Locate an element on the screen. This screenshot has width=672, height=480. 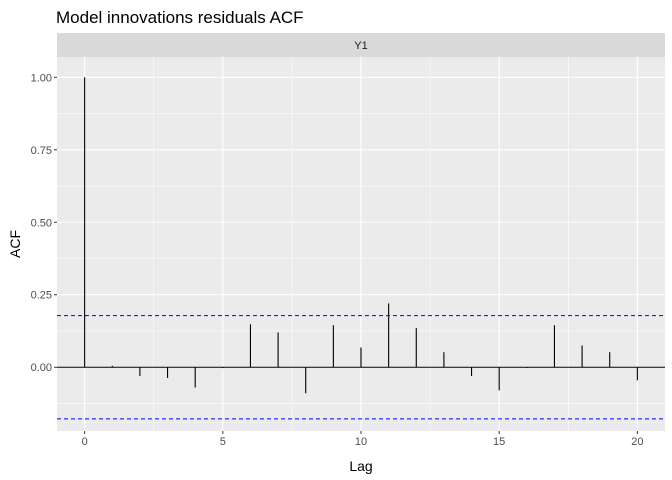
y-tick-label: 0.75 is located at coordinates (41, 151).